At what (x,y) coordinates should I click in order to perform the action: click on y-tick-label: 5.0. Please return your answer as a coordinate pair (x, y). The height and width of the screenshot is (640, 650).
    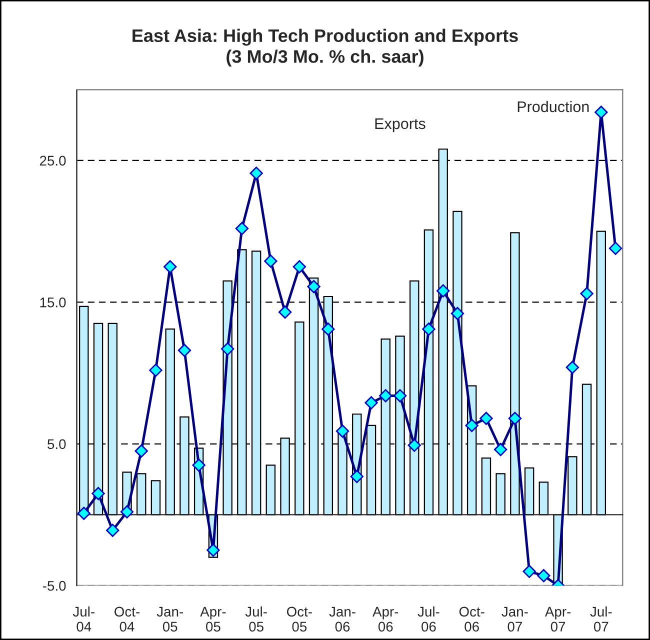
    Looking at the image, I should click on (57, 444).